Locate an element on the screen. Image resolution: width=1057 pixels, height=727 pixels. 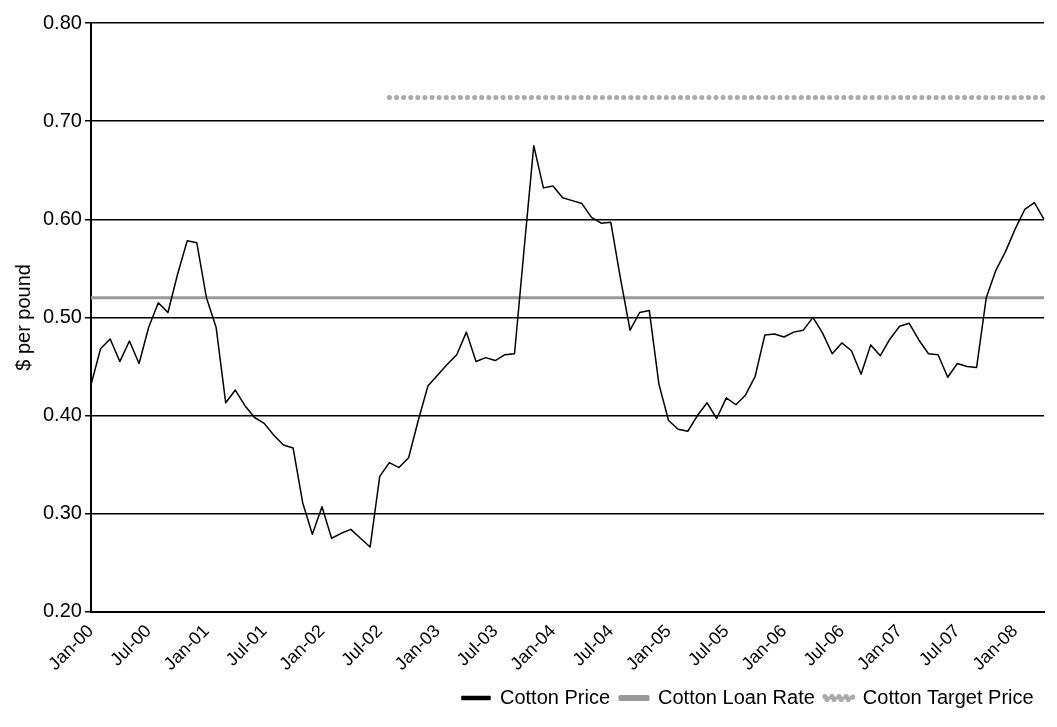
y-tick-label: 0.30 is located at coordinates (62, 512).